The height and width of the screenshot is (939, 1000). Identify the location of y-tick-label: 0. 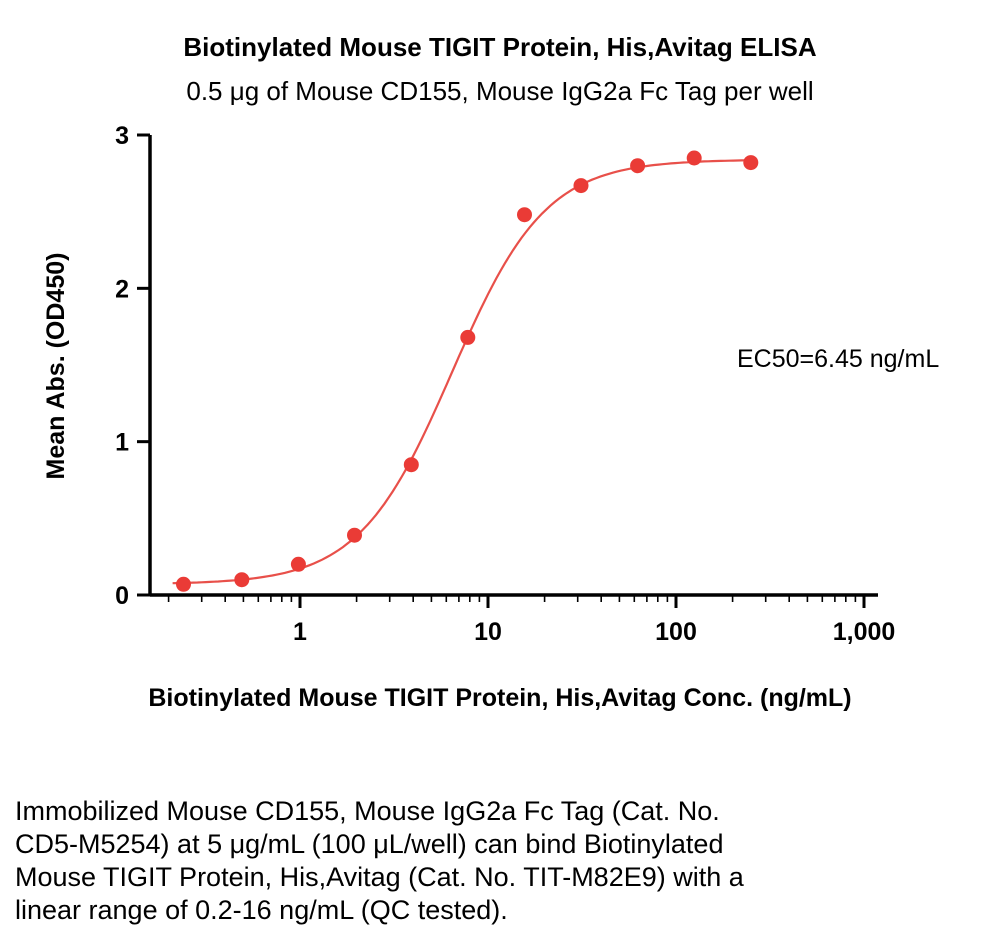
(122, 596).